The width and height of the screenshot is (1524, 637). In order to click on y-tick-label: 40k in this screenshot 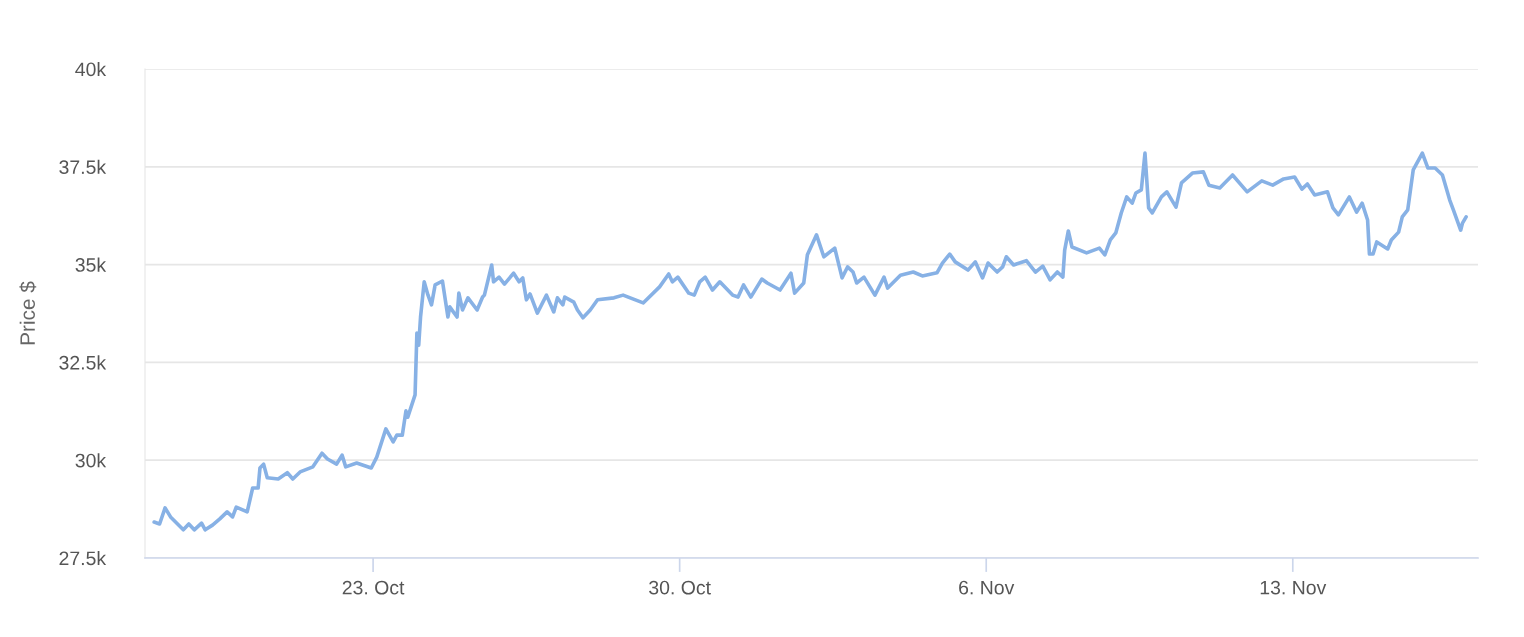, I will do `click(91, 69)`.